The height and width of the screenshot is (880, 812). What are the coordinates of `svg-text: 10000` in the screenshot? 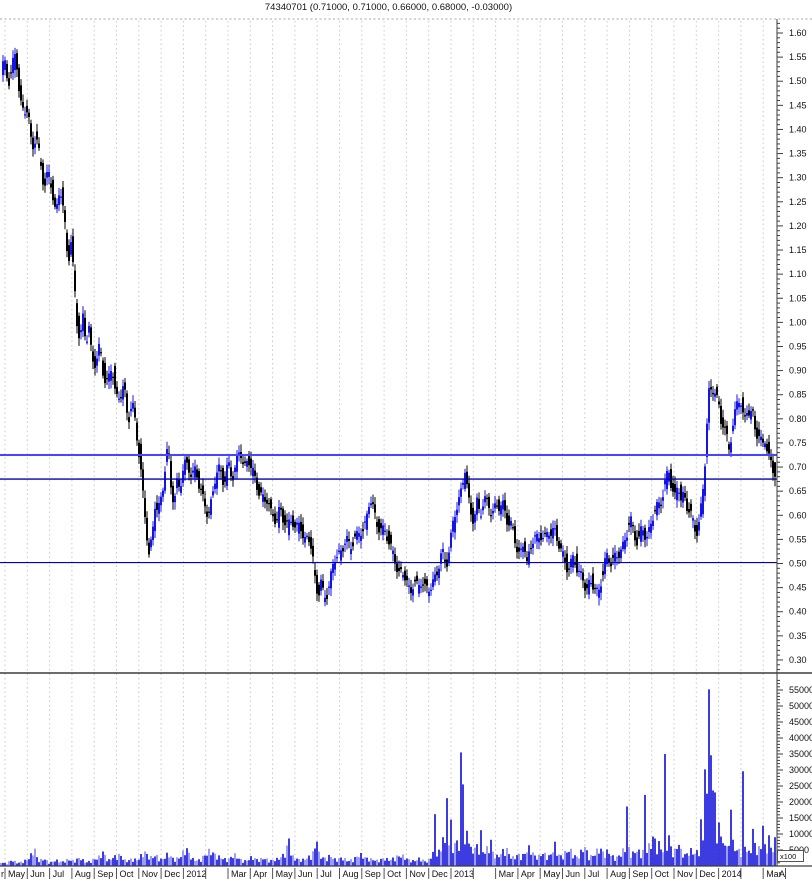 It's located at (800, 834).